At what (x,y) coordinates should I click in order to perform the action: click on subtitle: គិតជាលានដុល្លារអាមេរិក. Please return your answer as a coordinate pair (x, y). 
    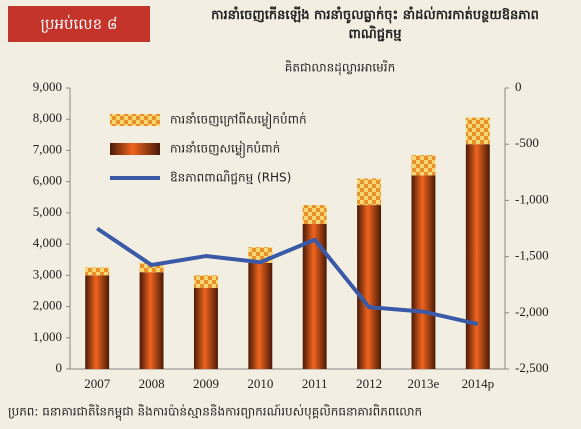
    Looking at the image, I should click on (340, 68).